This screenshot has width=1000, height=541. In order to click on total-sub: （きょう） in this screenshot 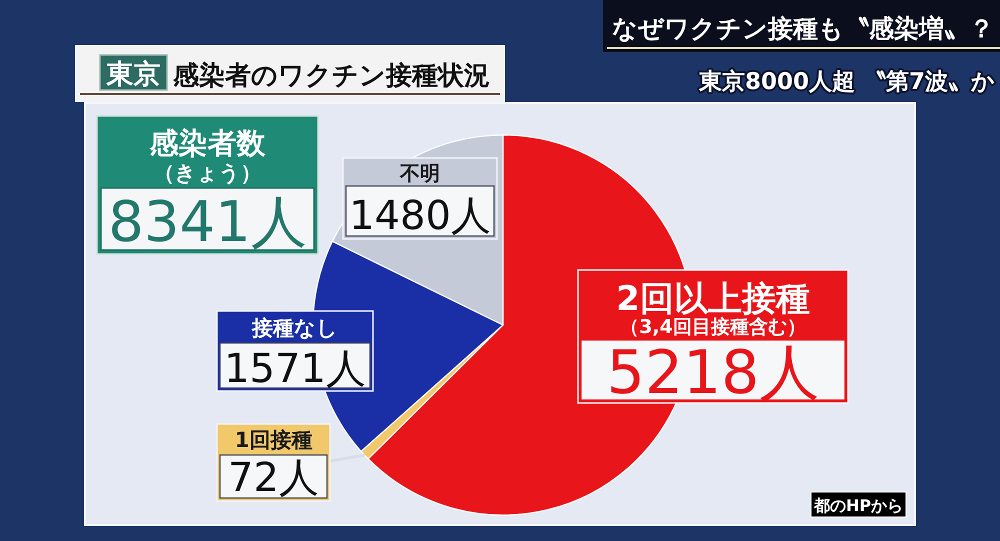, I will do `click(208, 173)`.